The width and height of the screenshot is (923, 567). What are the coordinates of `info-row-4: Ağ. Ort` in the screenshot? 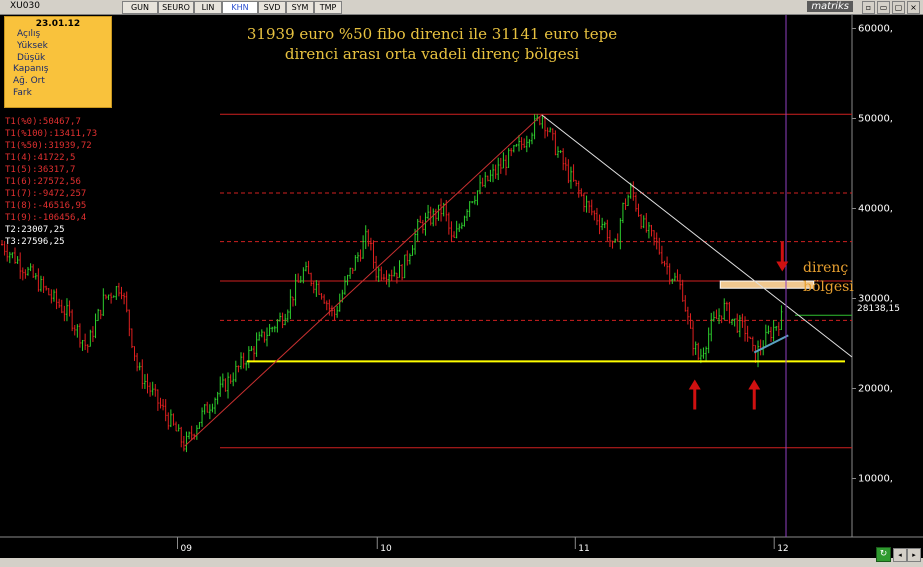 It's located at (29, 81).